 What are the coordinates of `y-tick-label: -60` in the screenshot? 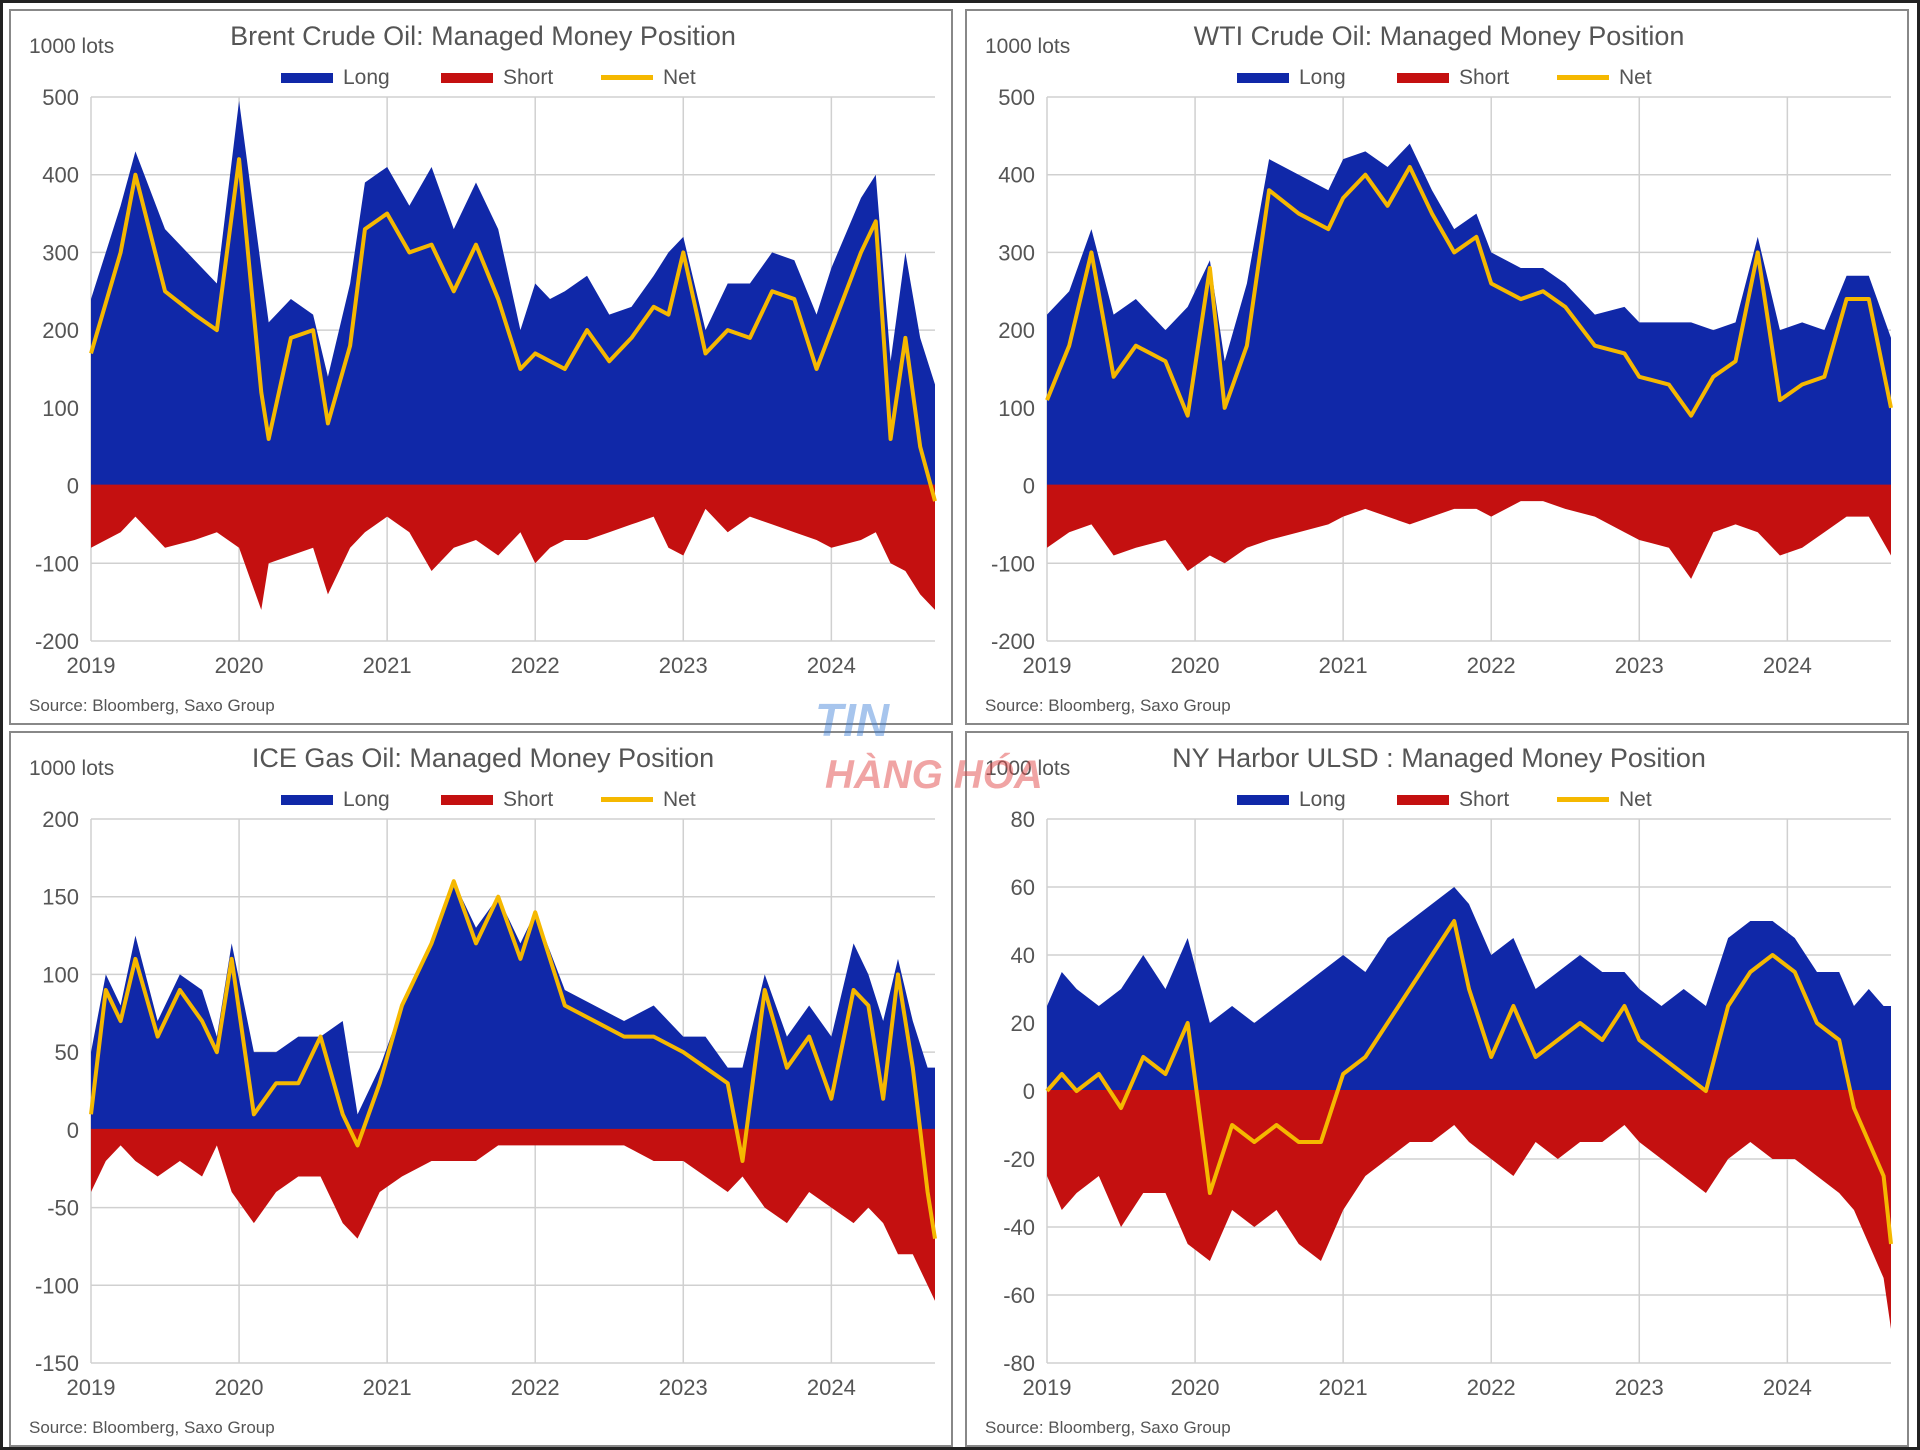 It's located at (1019, 1295).